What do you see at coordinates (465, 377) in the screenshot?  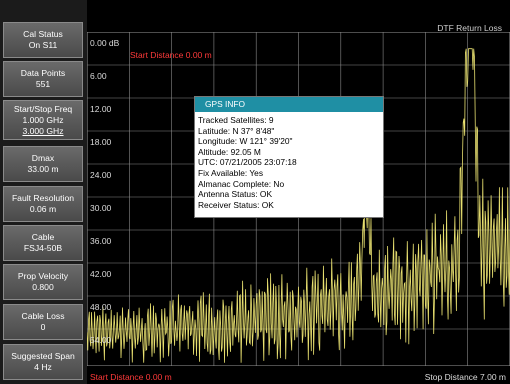 I see `stop-distance-label: Stop Distance 7.00 m` at bounding box center [465, 377].